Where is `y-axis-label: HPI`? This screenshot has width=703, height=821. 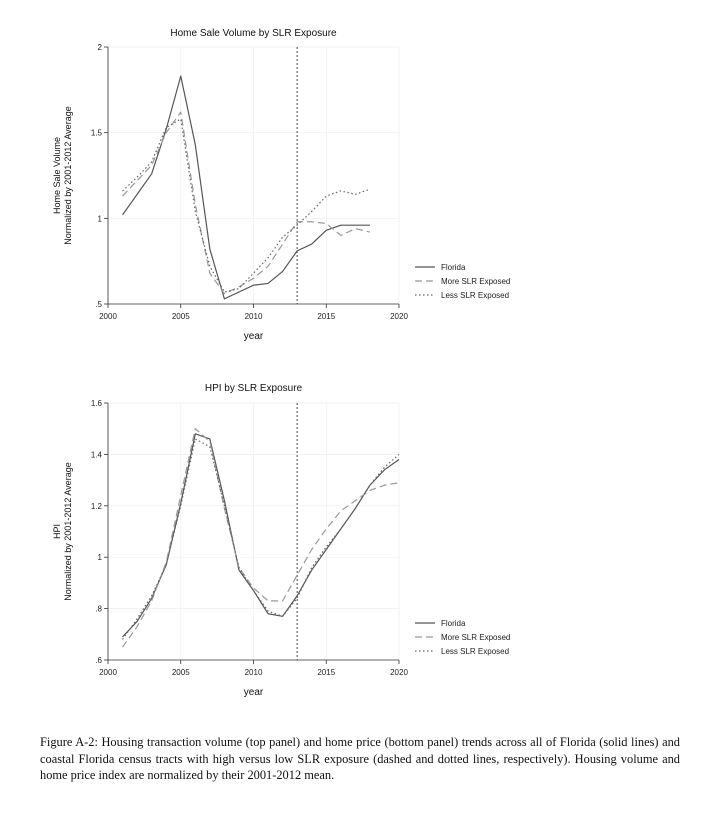
y-axis-label: HPI is located at coordinates (57, 531).